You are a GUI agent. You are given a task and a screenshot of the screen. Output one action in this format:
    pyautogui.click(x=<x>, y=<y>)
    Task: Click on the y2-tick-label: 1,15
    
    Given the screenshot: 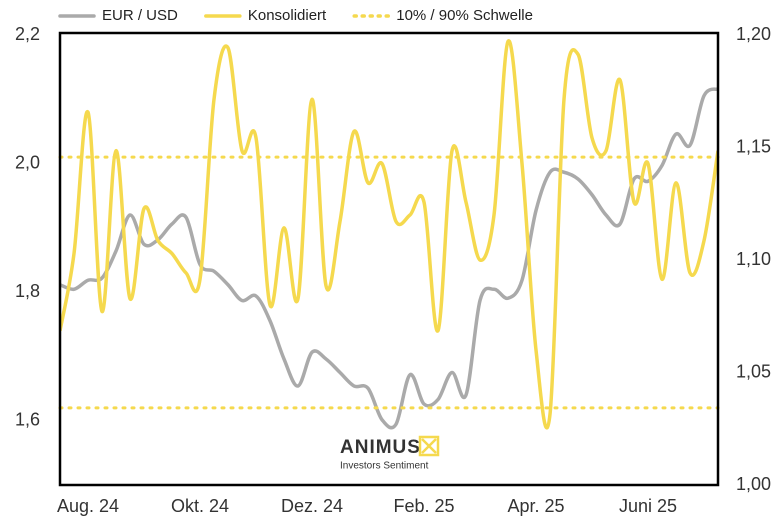 What is the action you would take?
    pyautogui.click(x=753, y=146)
    